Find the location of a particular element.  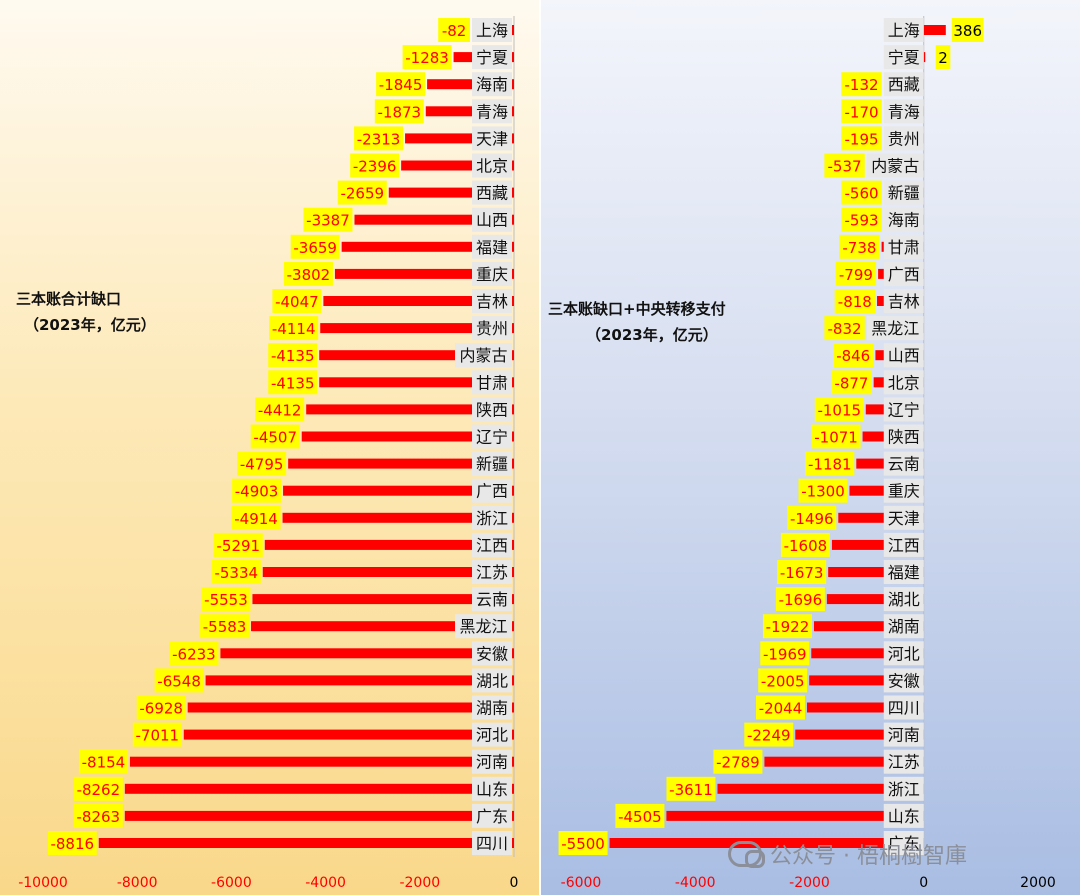

value-label: -1845 is located at coordinates (401, 85).